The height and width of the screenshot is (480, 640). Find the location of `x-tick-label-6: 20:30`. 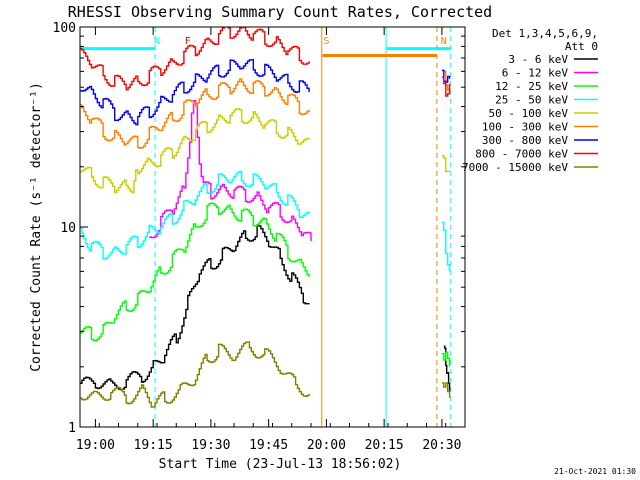

x-tick-label-6: 20:30 is located at coordinates (441, 445).